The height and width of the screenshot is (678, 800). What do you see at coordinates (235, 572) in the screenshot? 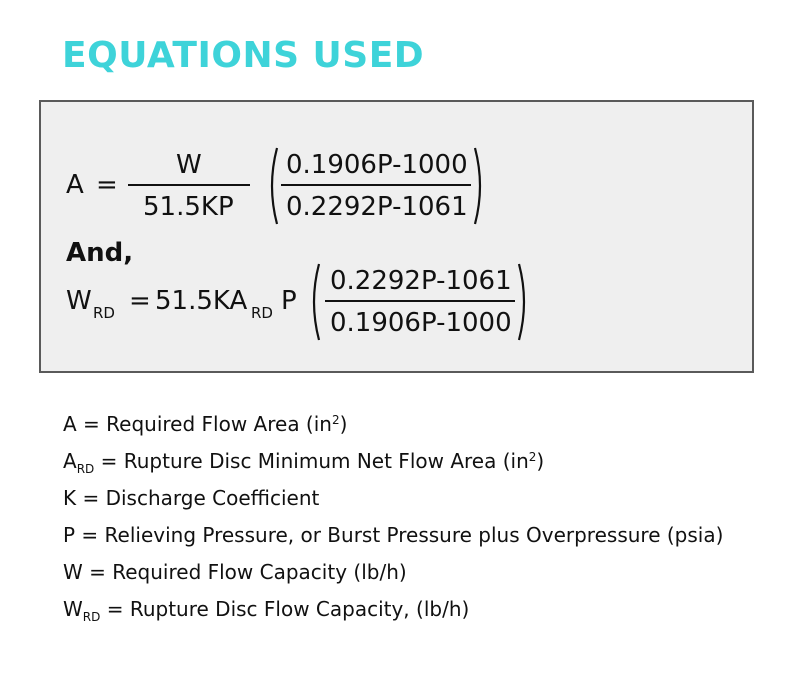
I see `definition-item: W = Required Flow Capacity (lb/h)` at bounding box center [235, 572].